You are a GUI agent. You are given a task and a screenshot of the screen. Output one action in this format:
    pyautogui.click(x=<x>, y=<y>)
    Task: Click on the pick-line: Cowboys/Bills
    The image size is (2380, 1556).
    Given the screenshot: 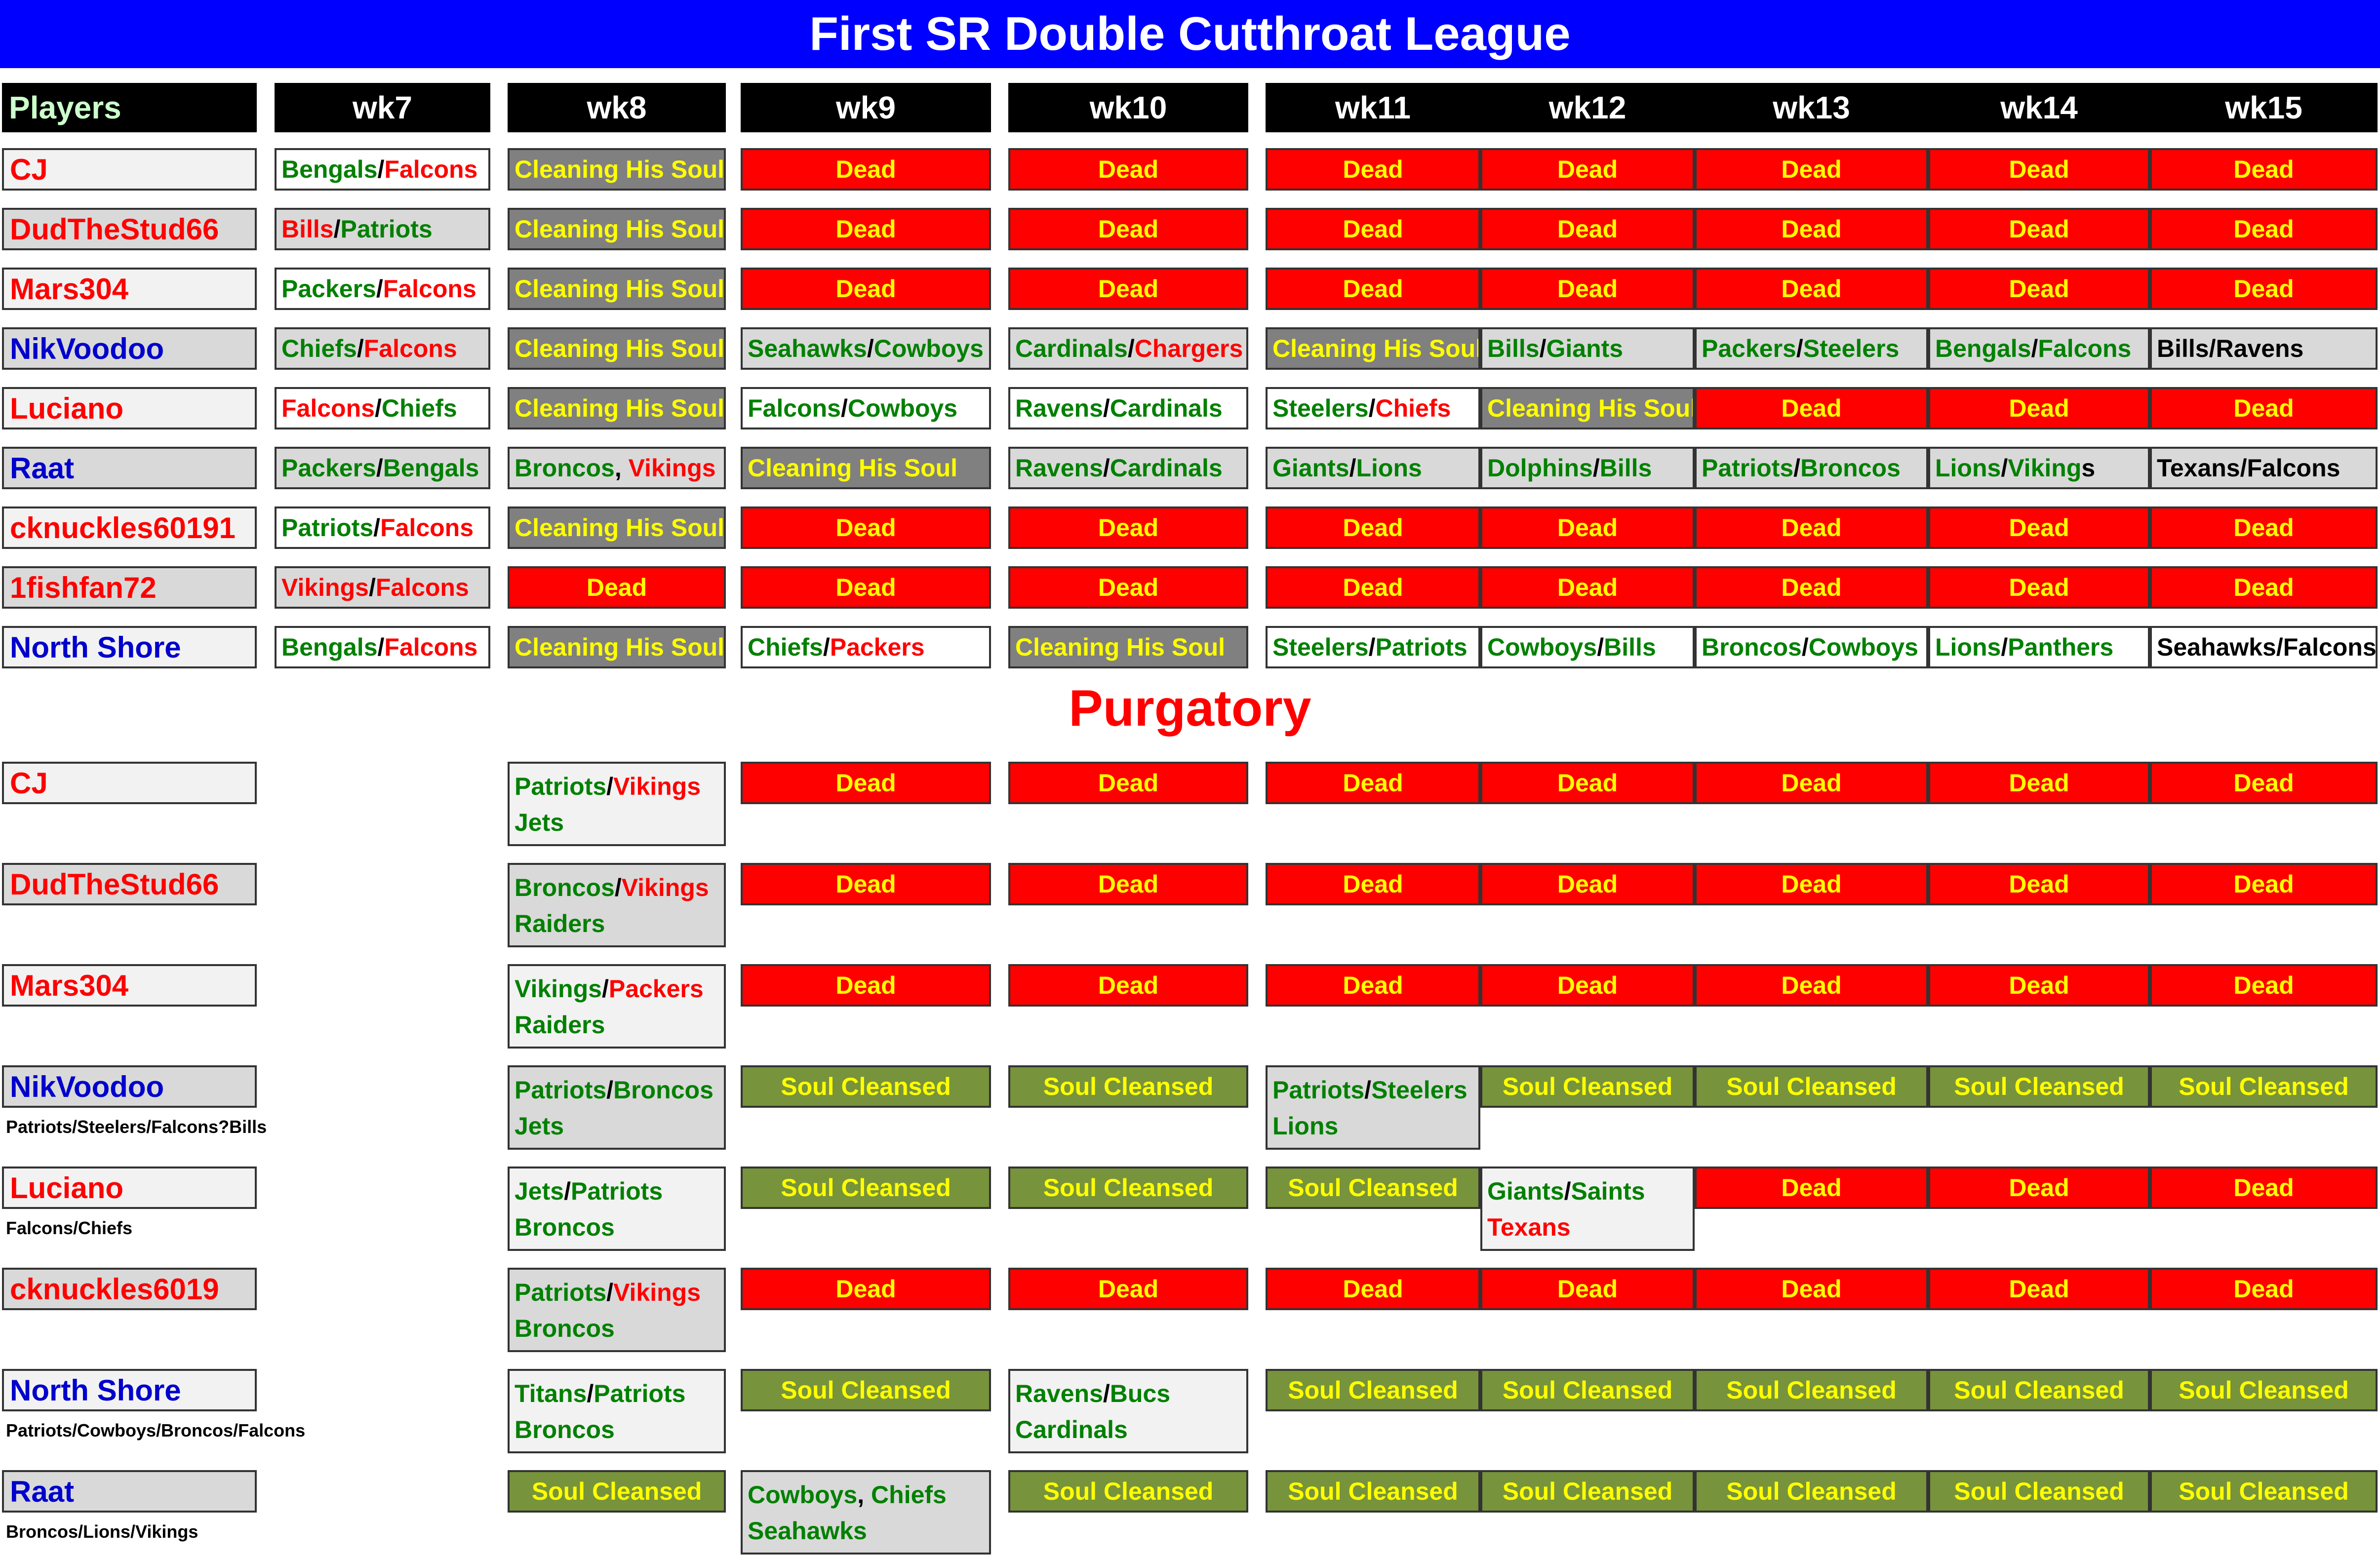 What is the action you would take?
    pyautogui.click(x=1587, y=647)
    